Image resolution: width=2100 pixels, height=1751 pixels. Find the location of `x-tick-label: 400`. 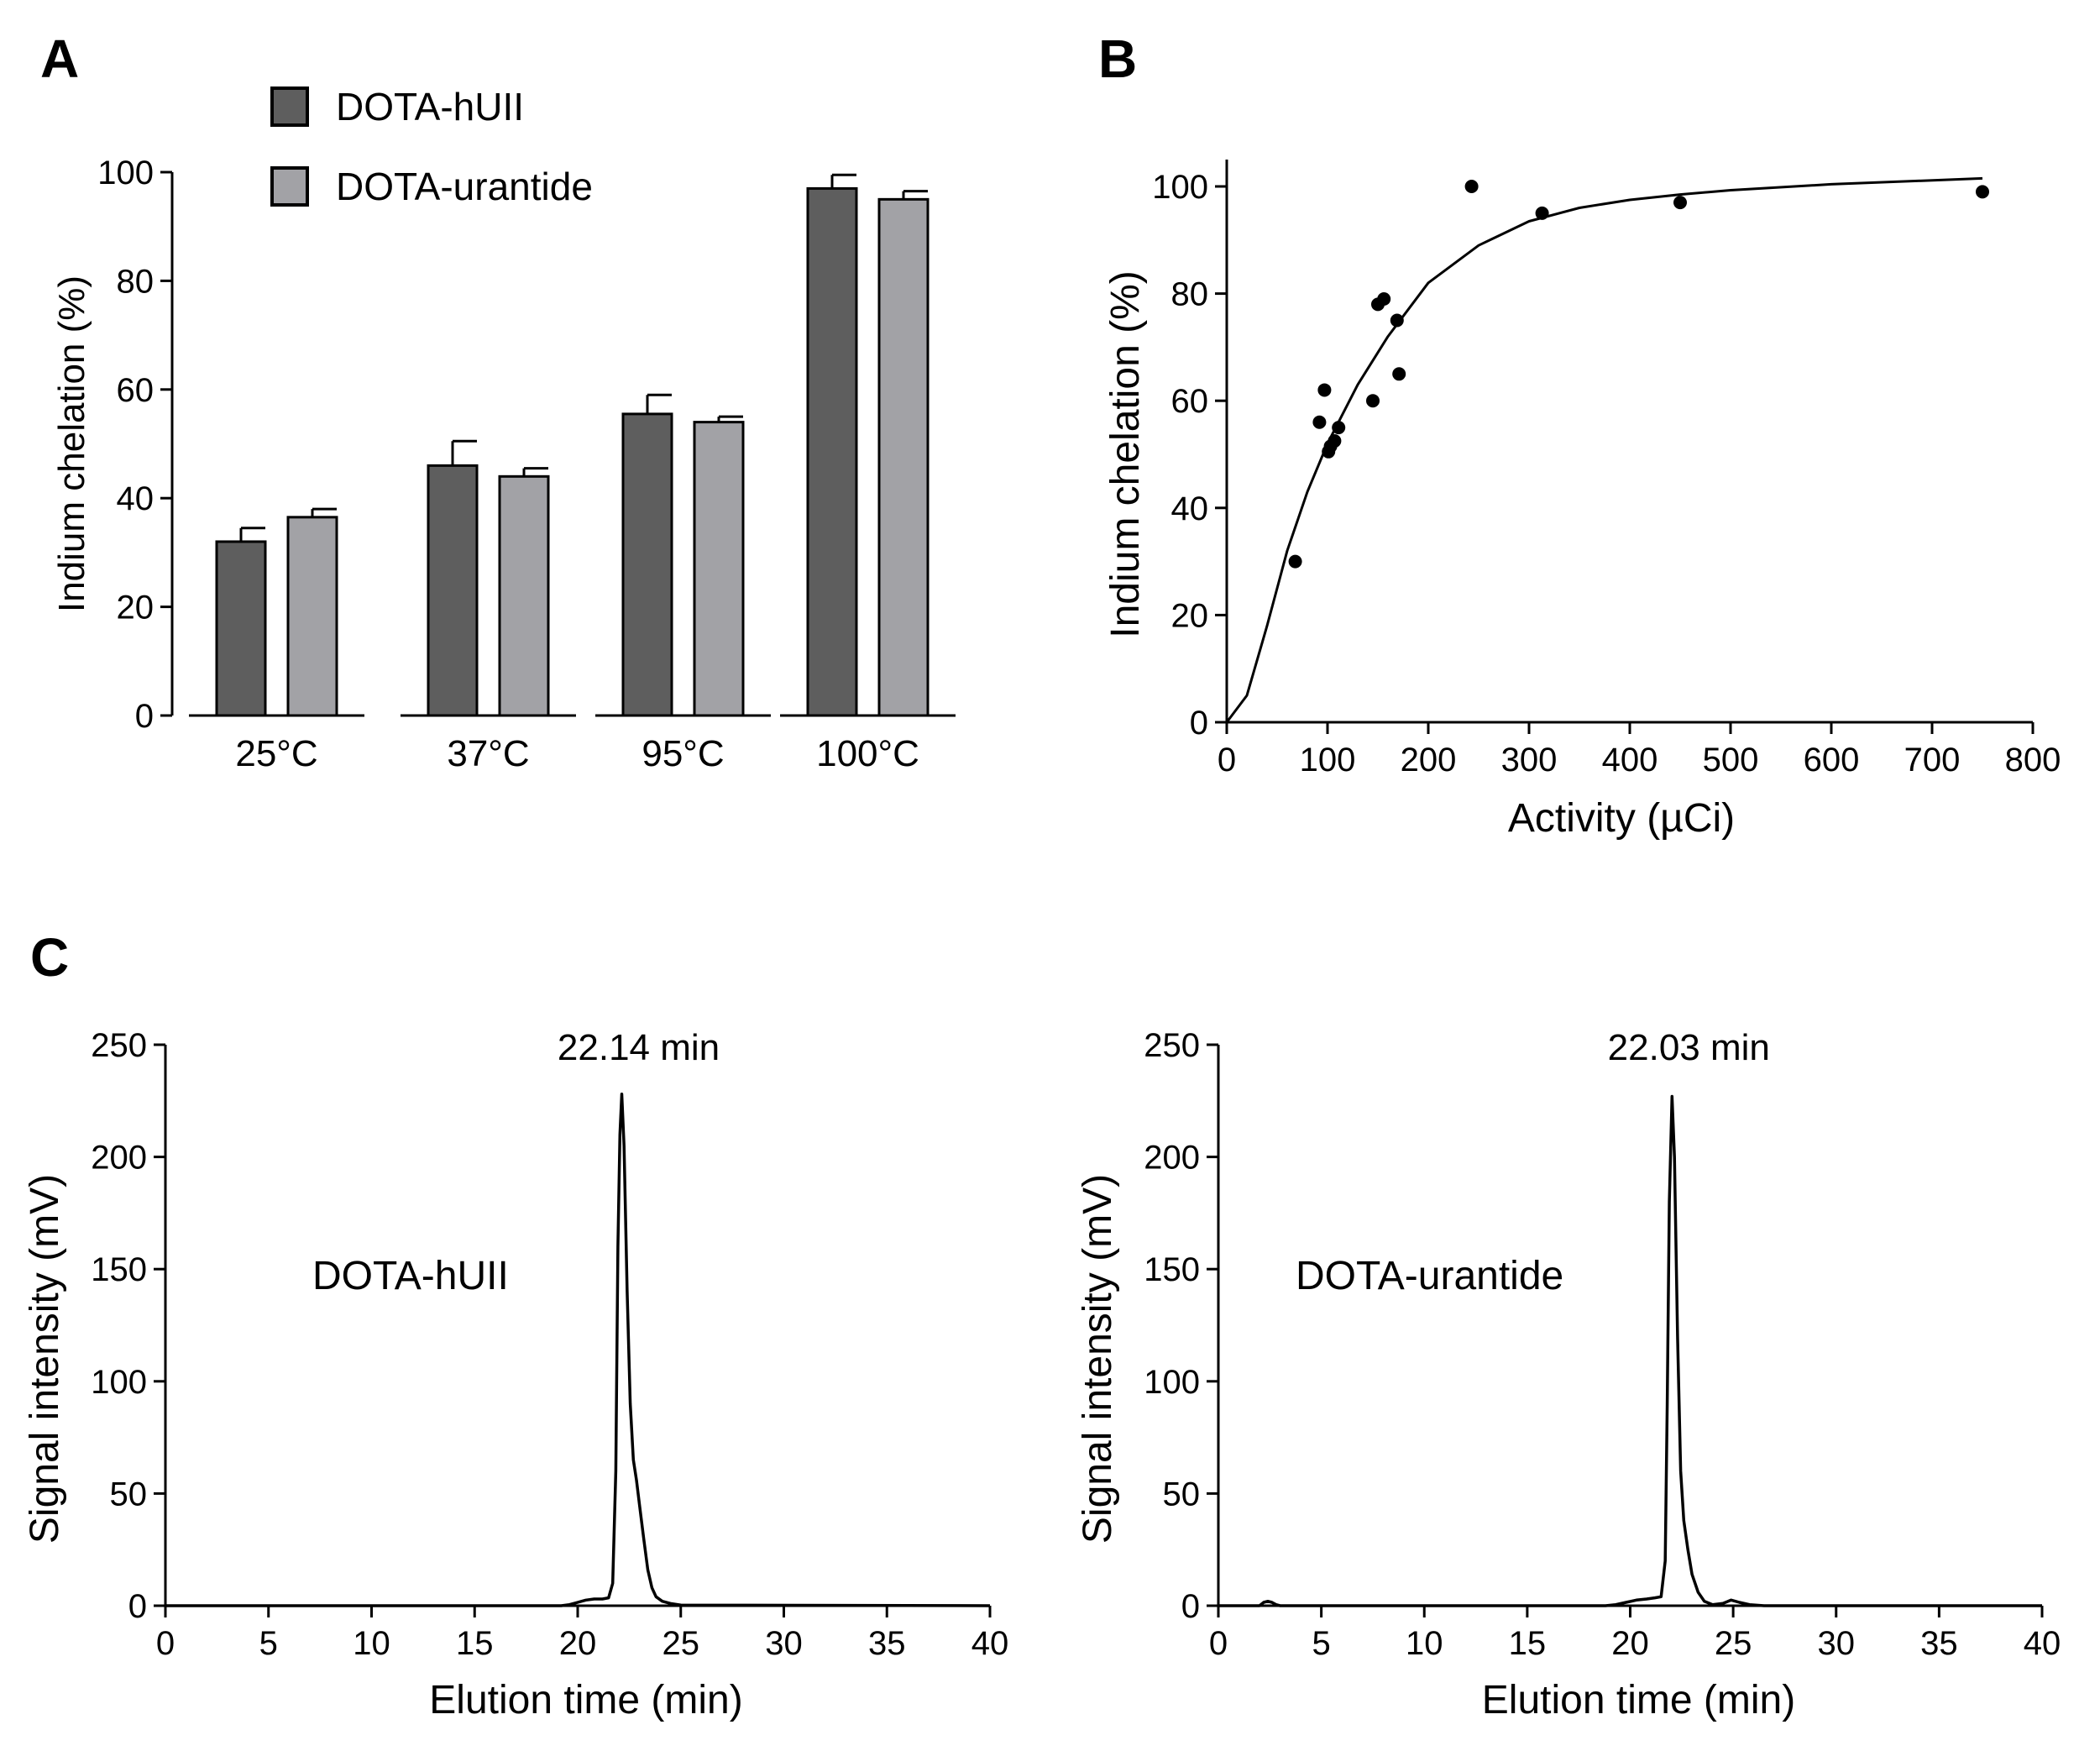

x-tick-label: 400 is located at coordinates (1630, 760).